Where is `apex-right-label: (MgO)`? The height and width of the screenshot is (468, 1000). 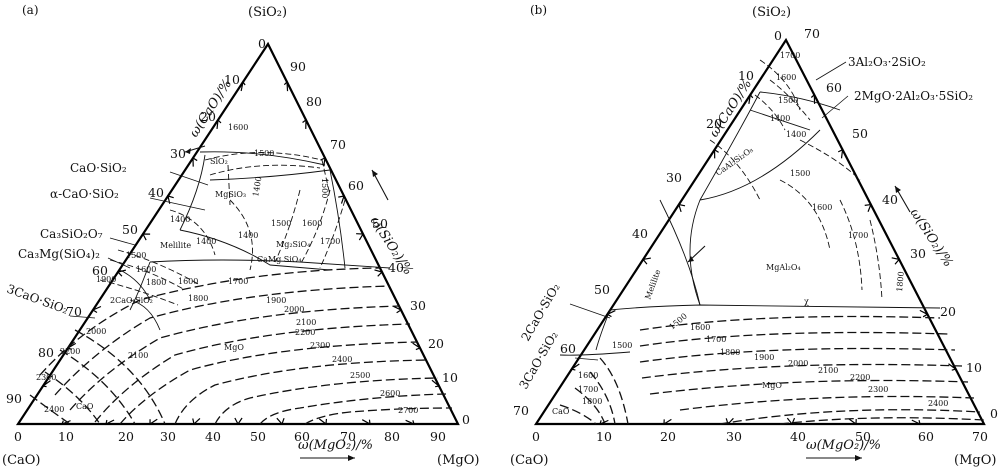
apex-right-label: (MgO) is located at coordinates (975, 460).